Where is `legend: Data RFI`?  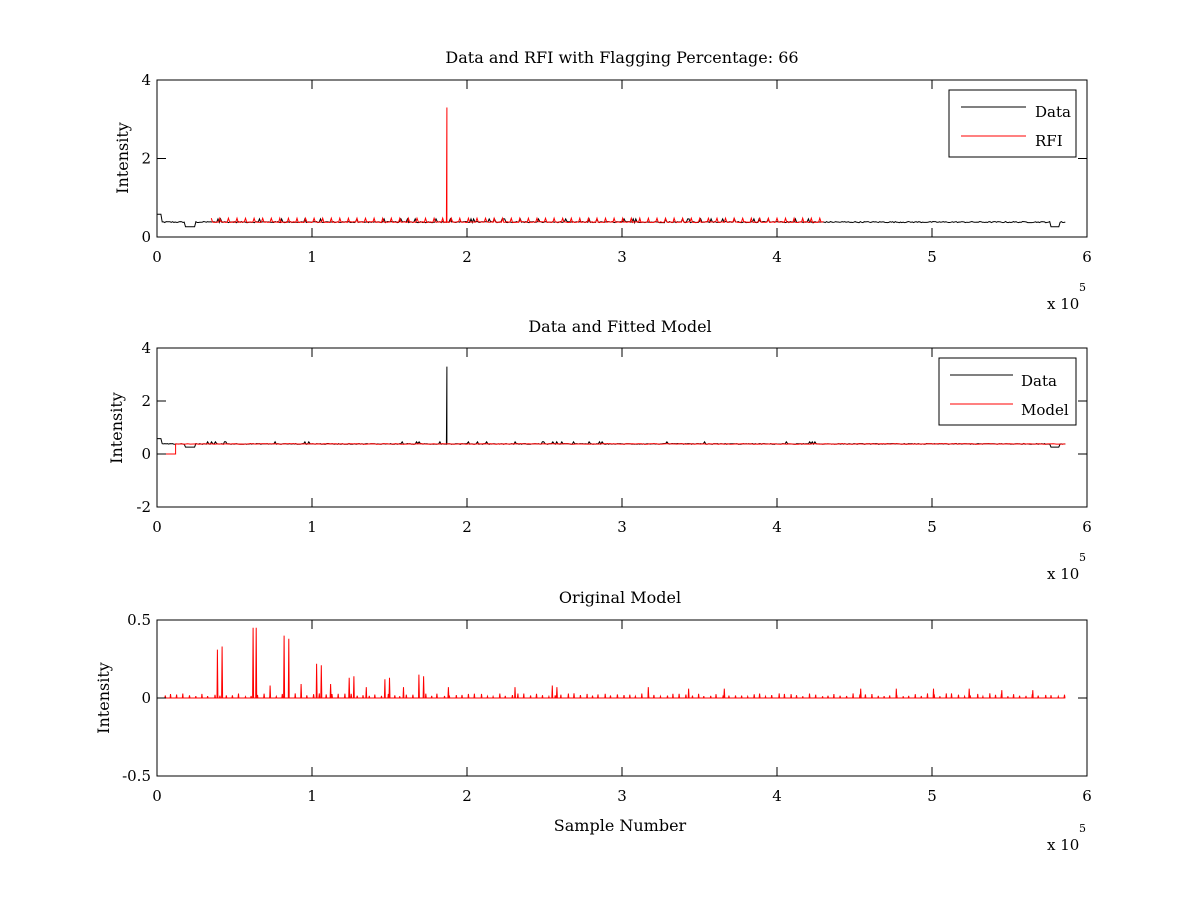 legend: Data RFI is located at coordinates (1012, 123).